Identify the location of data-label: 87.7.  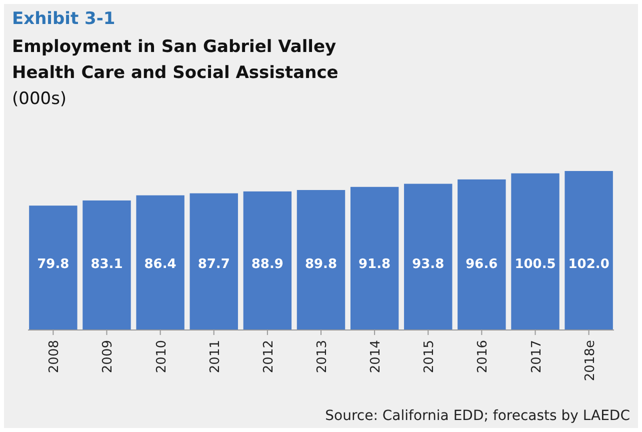
(214, 264).